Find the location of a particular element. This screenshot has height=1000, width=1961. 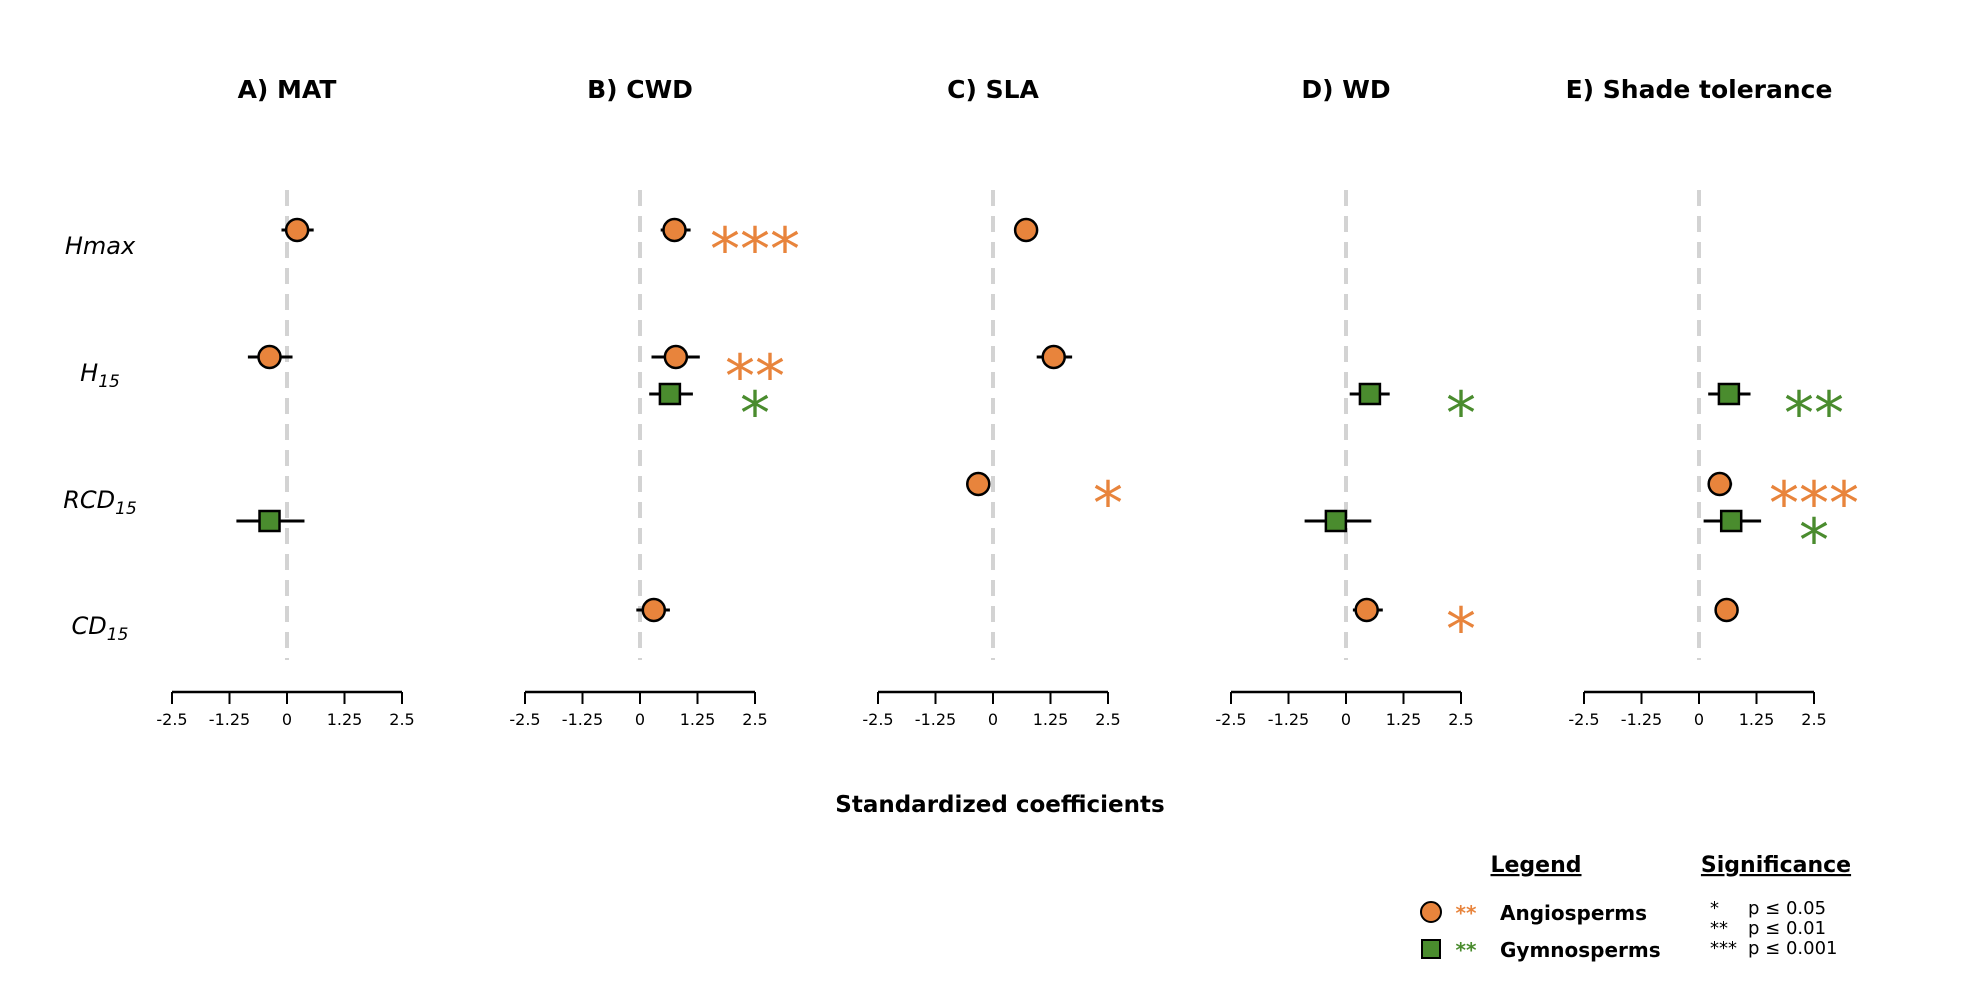

panel-4: D) WD -2.5 -1.25 0 1.25 2.5 * * is located at coordinates (1345, 402).